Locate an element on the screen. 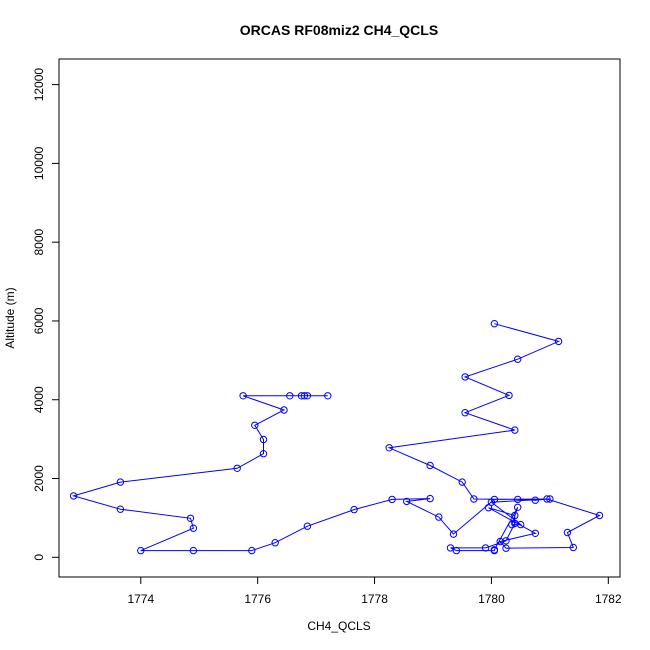 The height and width of the screenshot is (650, 650). chart-title: ORCAS RF08miz2 CH4_QCLS is located at coordinates (339, 30).